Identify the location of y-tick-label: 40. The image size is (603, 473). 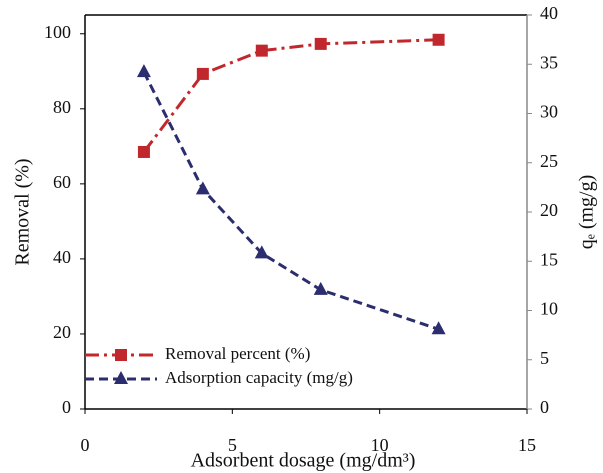
(62, 257).